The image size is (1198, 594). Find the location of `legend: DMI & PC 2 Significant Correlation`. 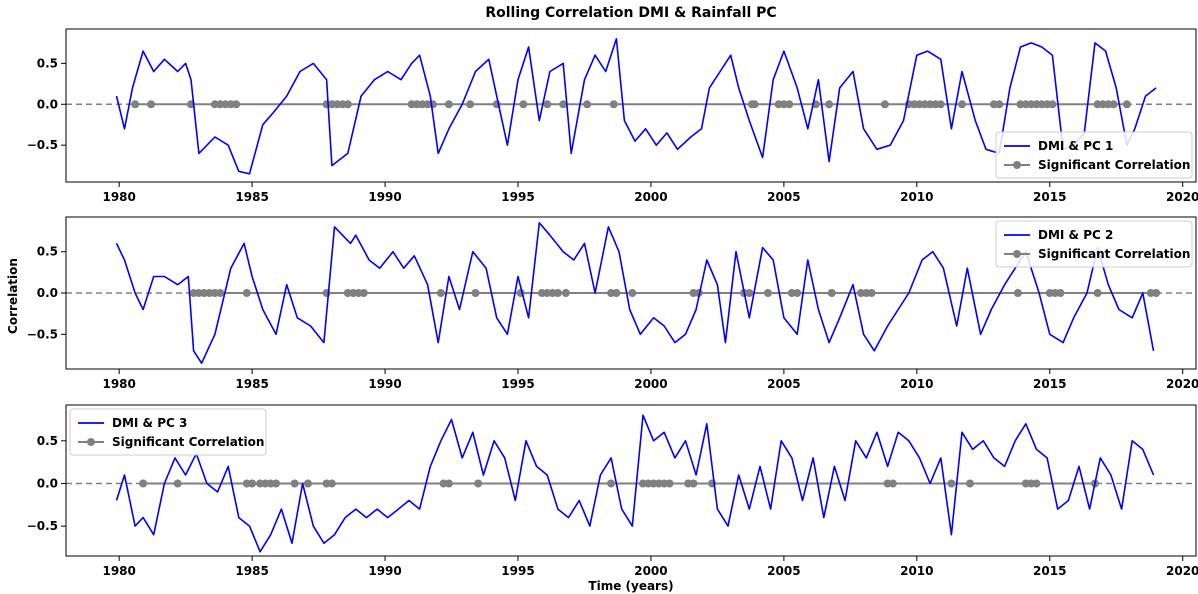

legend: DMI & PC 2 Significant Correlation is located at coordinates (1094, 244).